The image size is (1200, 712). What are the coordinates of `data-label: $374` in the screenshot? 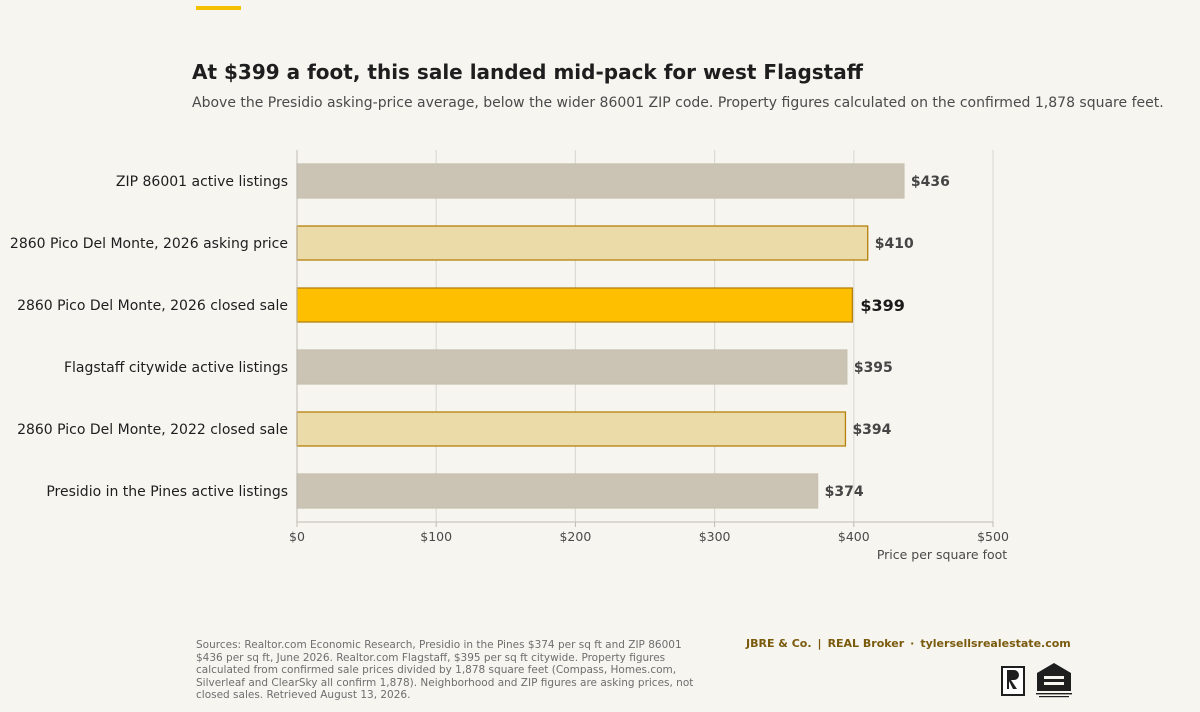 It's located at (844, 492).